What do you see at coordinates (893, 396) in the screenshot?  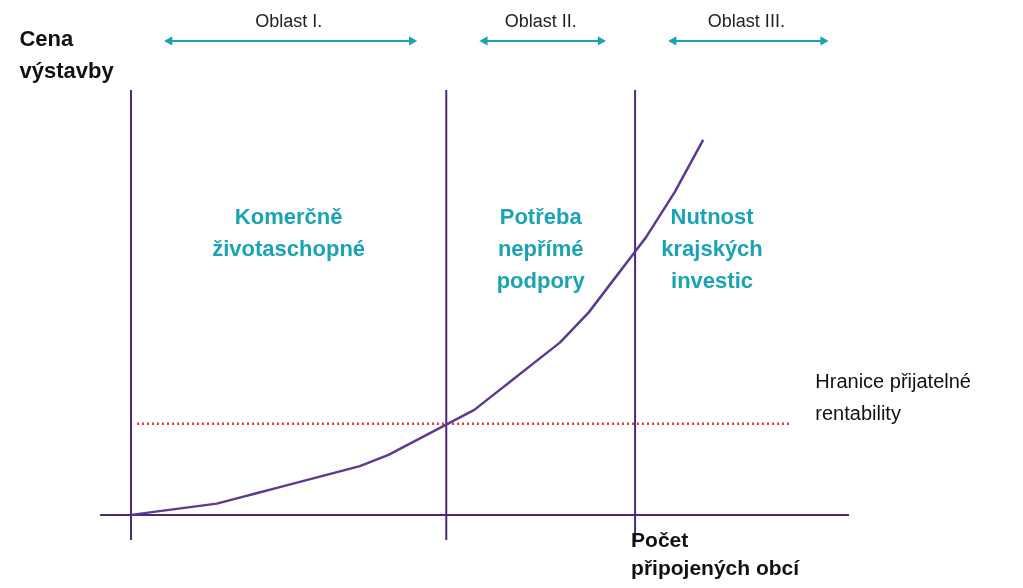 I see `ref-line-label: Hranice přijatelné rentability` at bounding box center [893, 396].